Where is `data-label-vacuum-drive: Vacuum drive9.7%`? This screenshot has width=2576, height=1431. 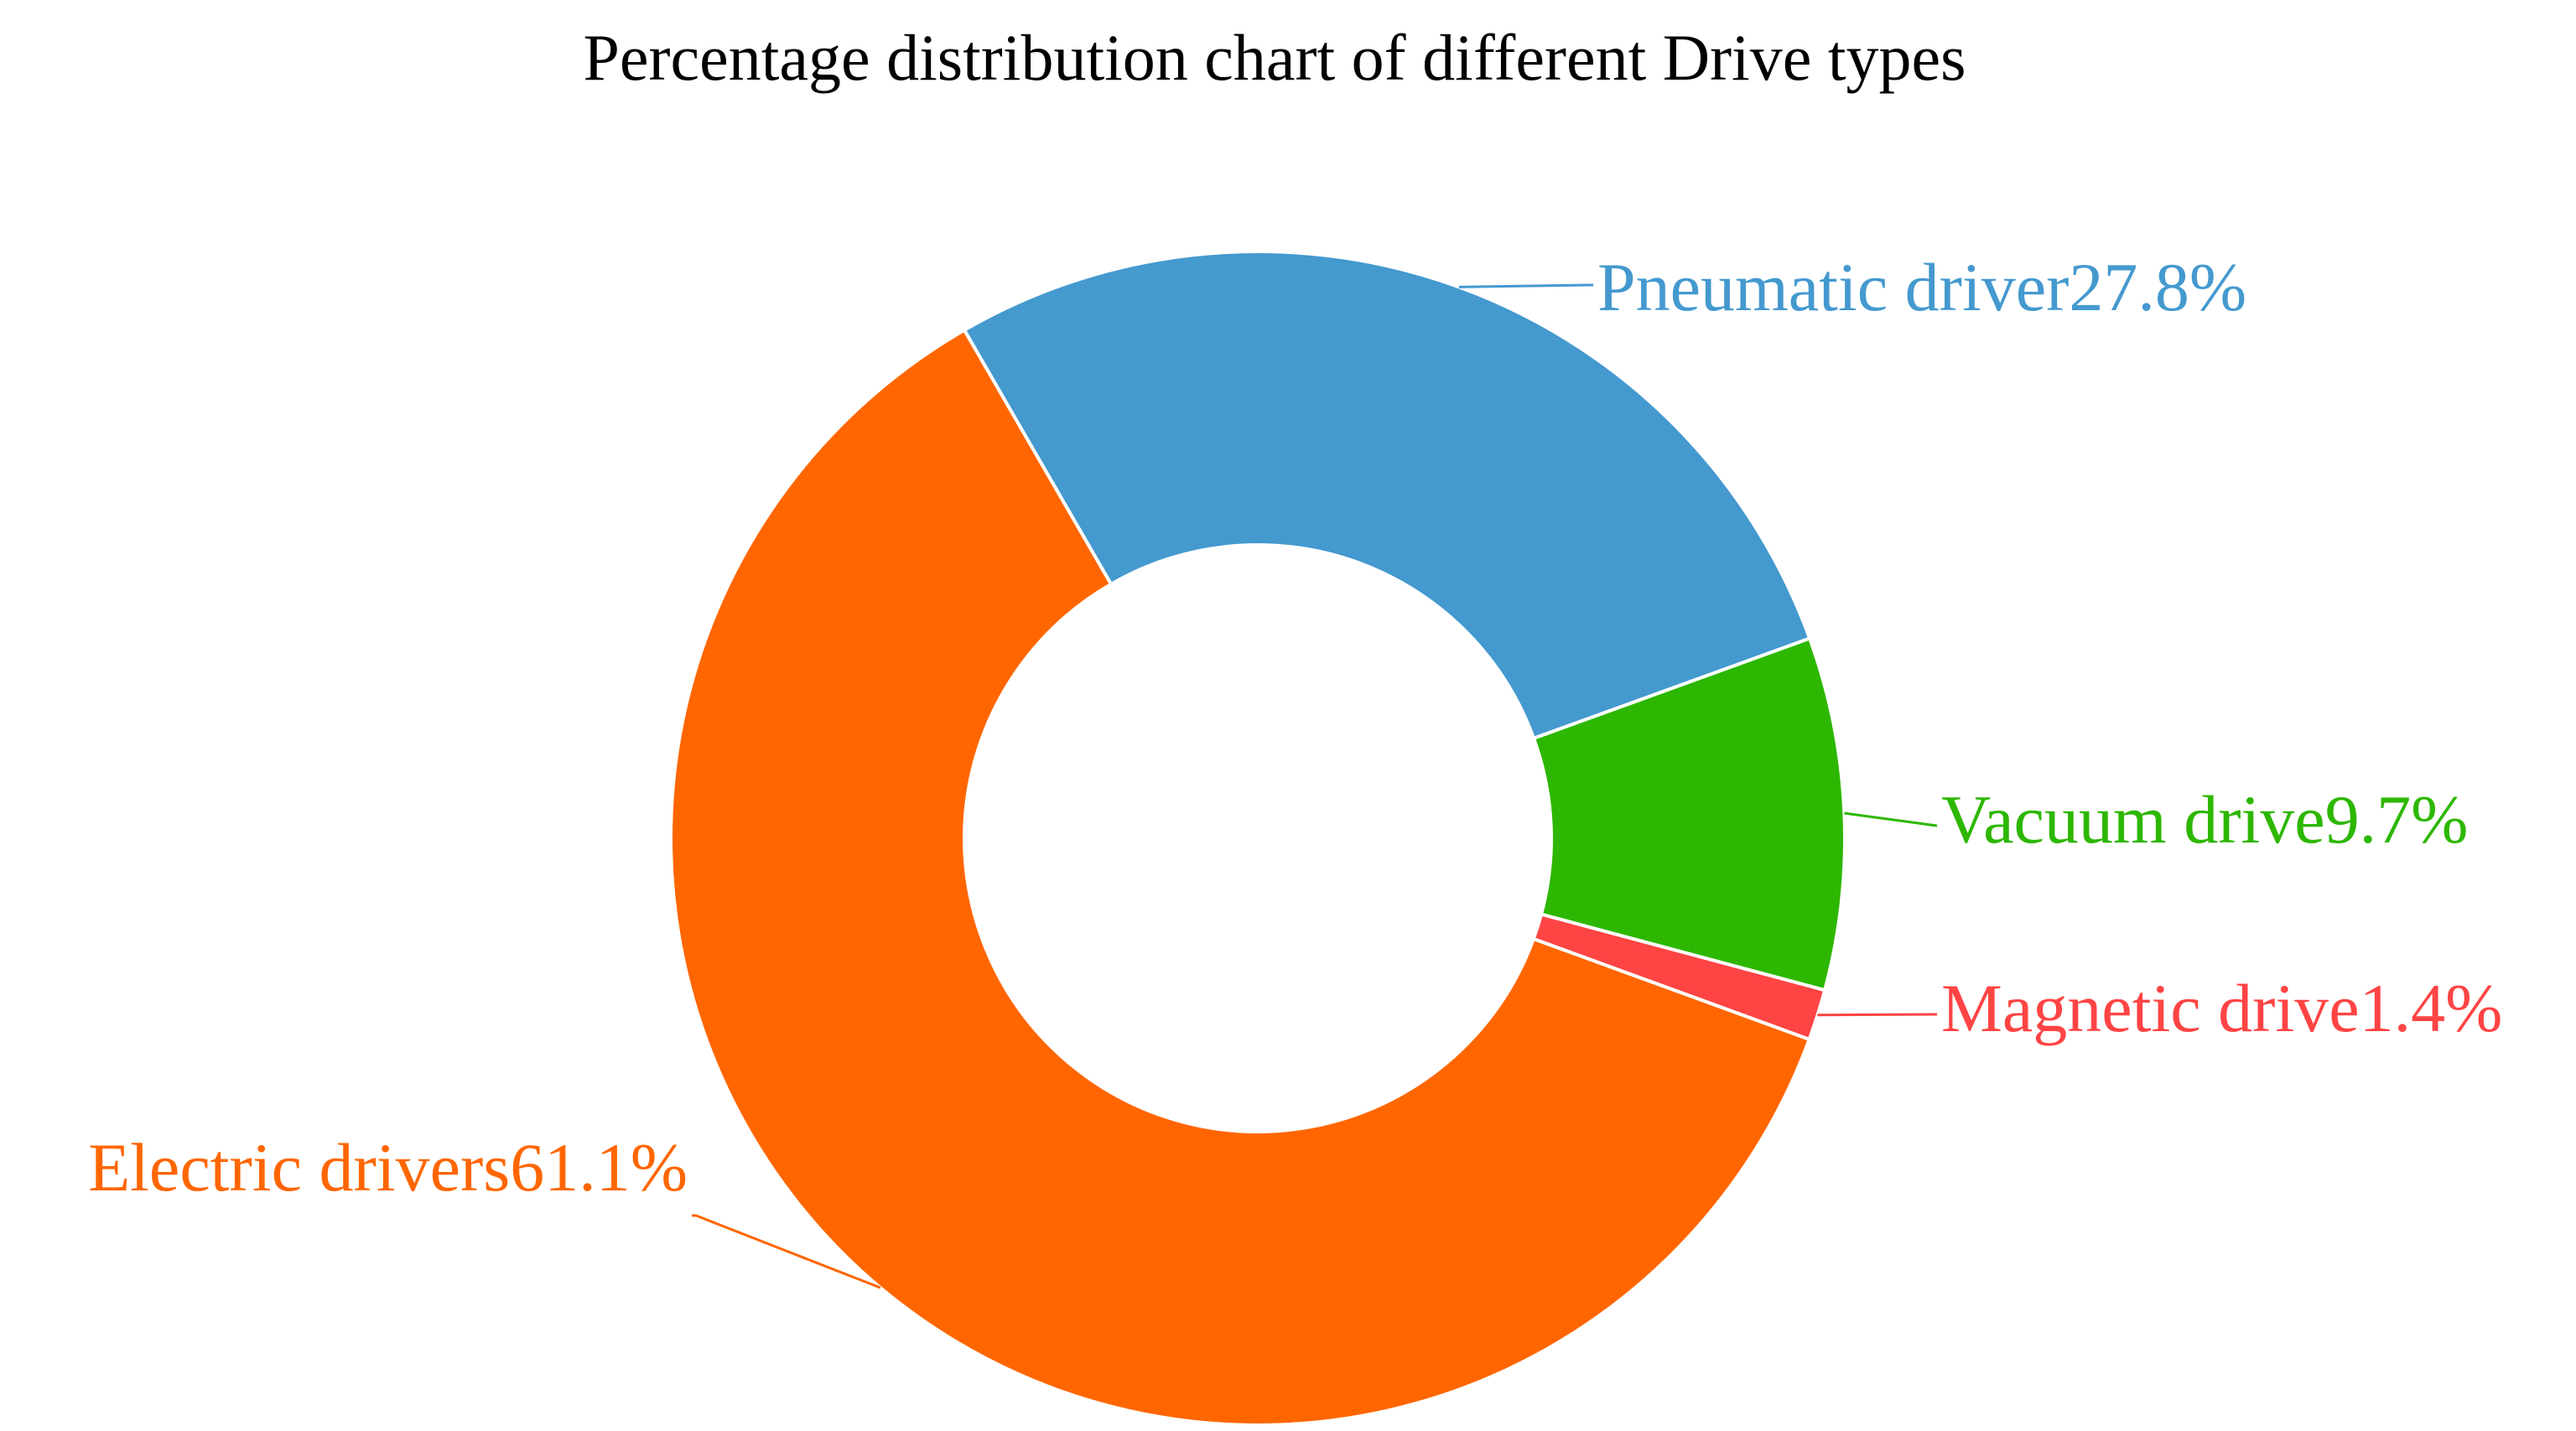 data-label-vacuum-drive: Vacuum drive9.7% is located at coordinates (2205, 819).